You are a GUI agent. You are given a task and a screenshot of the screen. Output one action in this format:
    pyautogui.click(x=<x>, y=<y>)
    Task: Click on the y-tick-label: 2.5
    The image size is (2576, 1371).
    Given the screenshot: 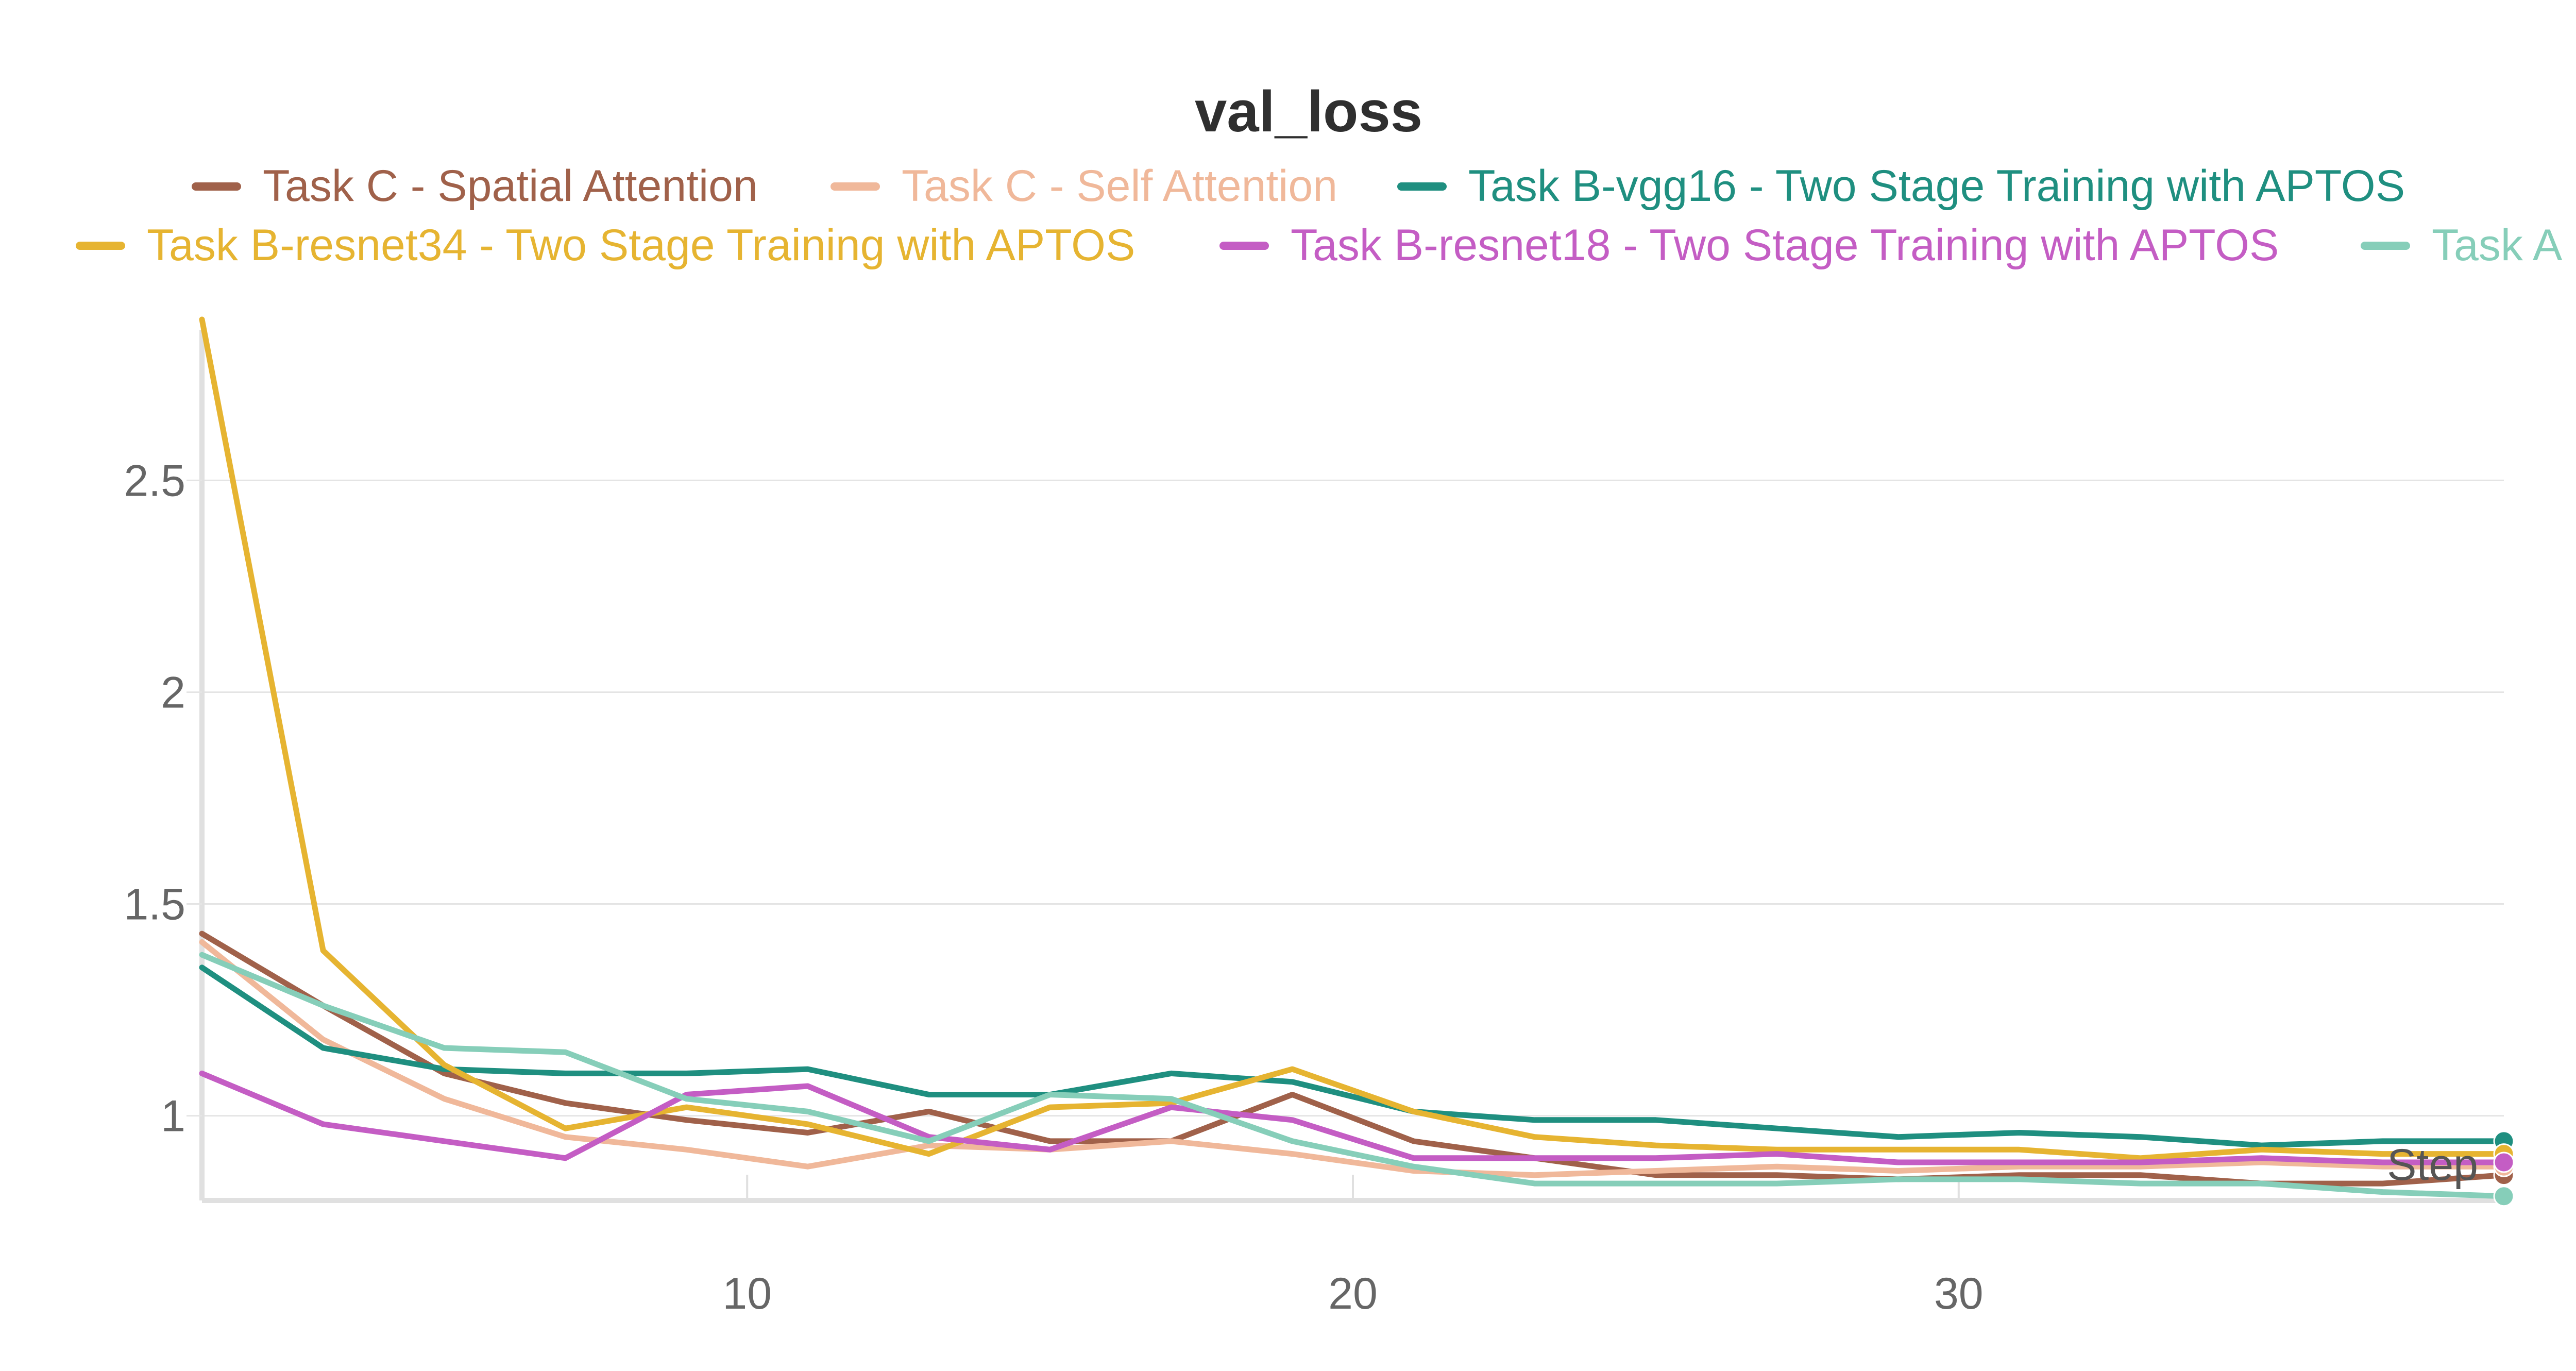 What is the action you would take?
    pyautogui.click(x=154, y=480)
    